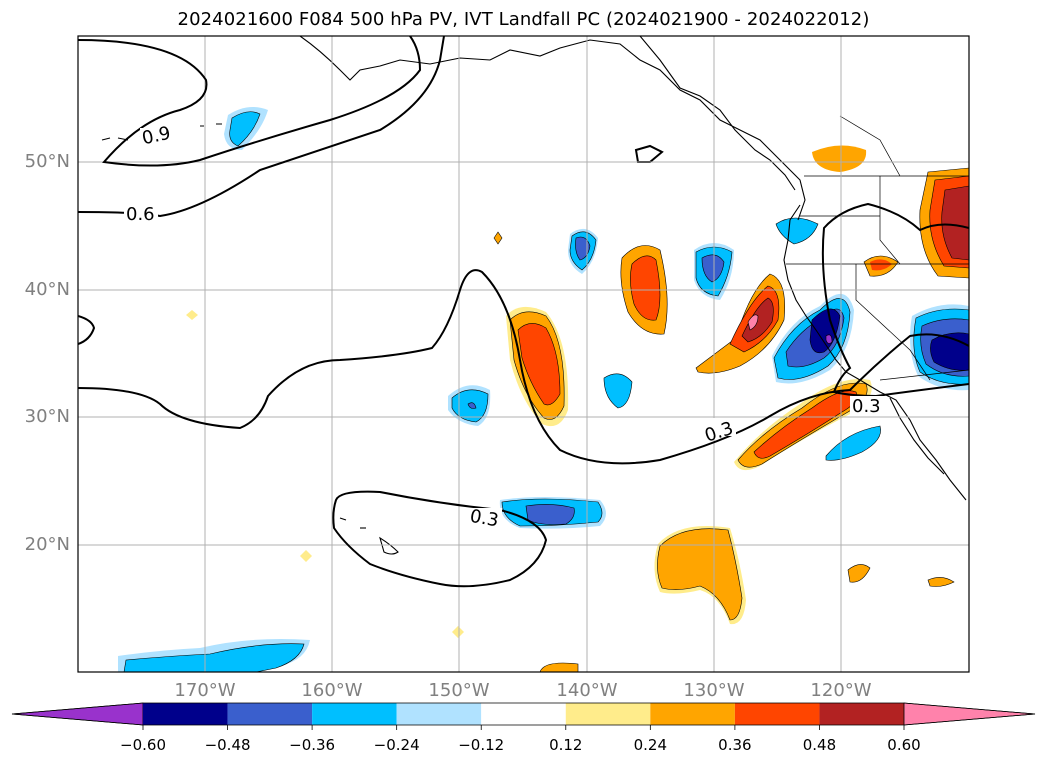  What do you see at coordinates (77, 714) in the screenshot?
I see `colorbar-extend-low` at bounding box center [77, 714].